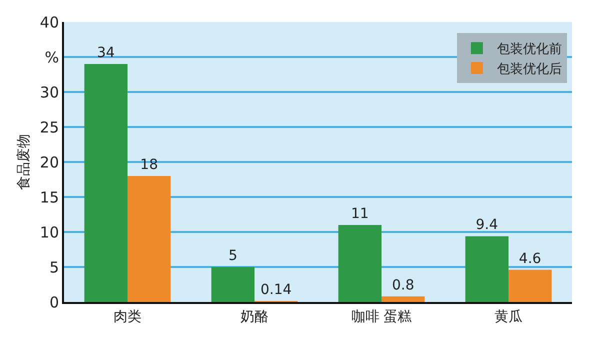 The image size is (597, 342). What do you see at coordinates (49, 162) in the screenshot?
I see `y-tick-label: 20` at bounding box center [49, 162].